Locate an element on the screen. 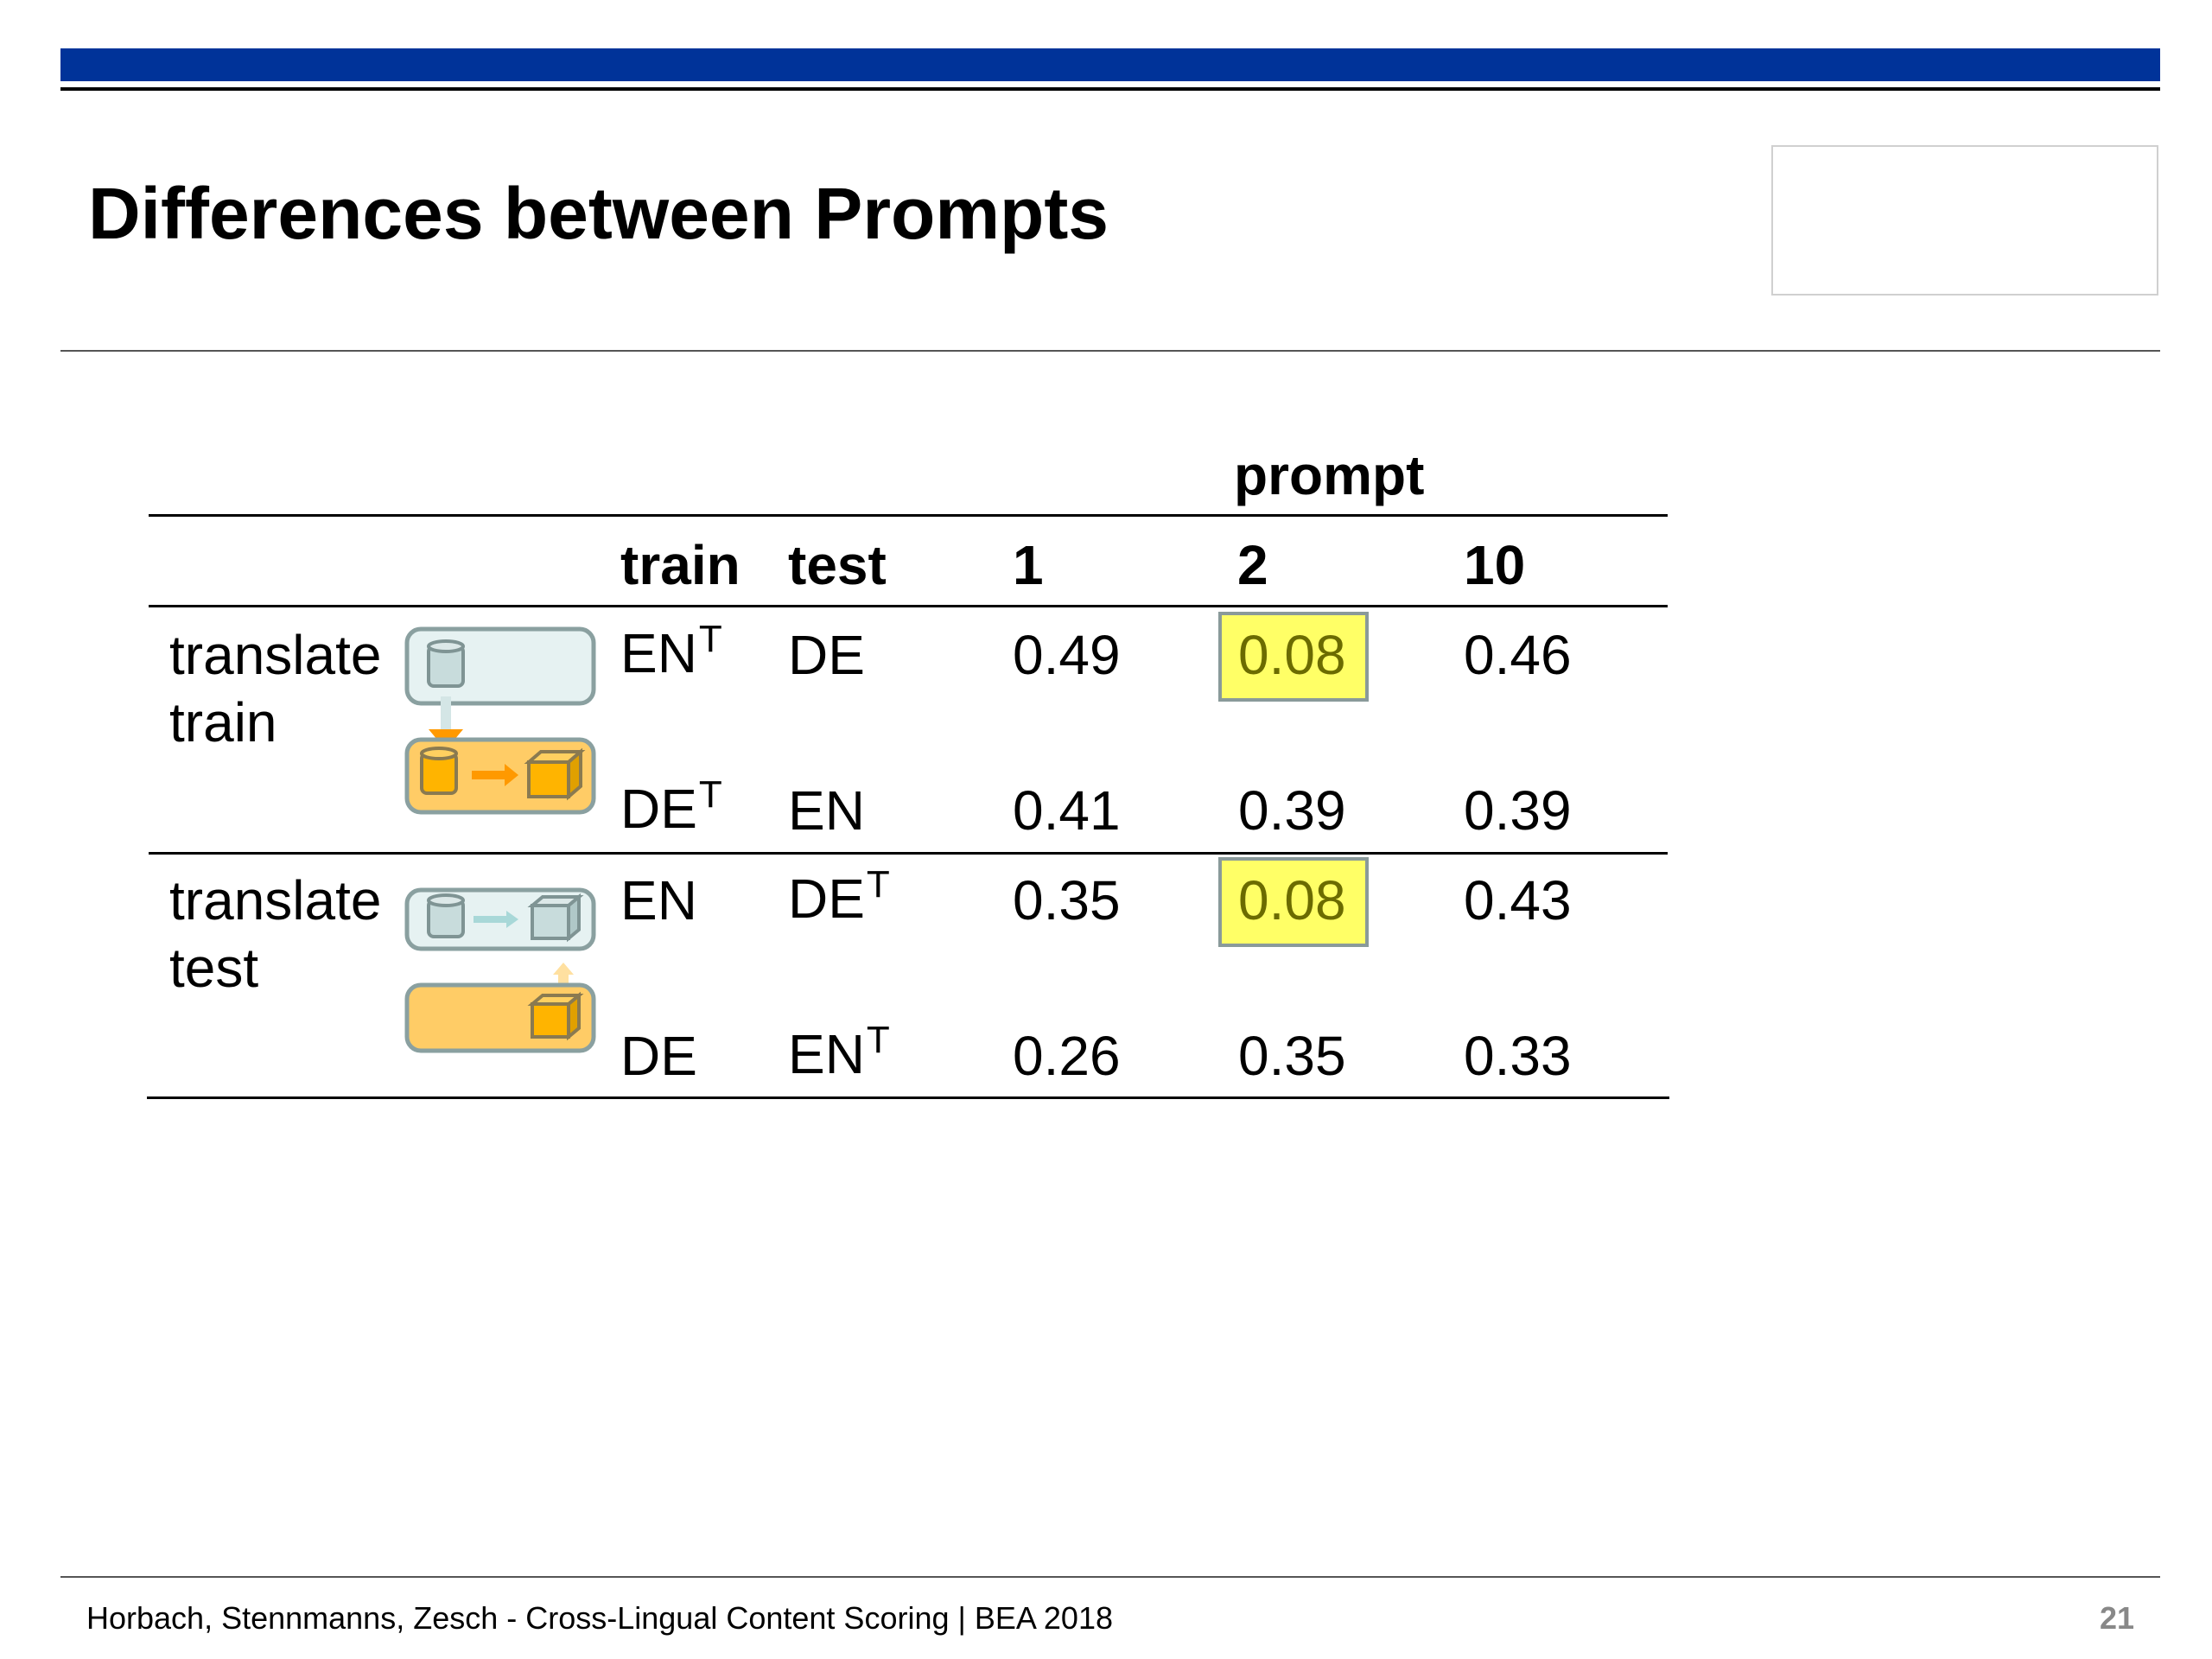 This screenshot has width=2212, height=1659. group-label-line2: test is located at coordinates (214, 968).